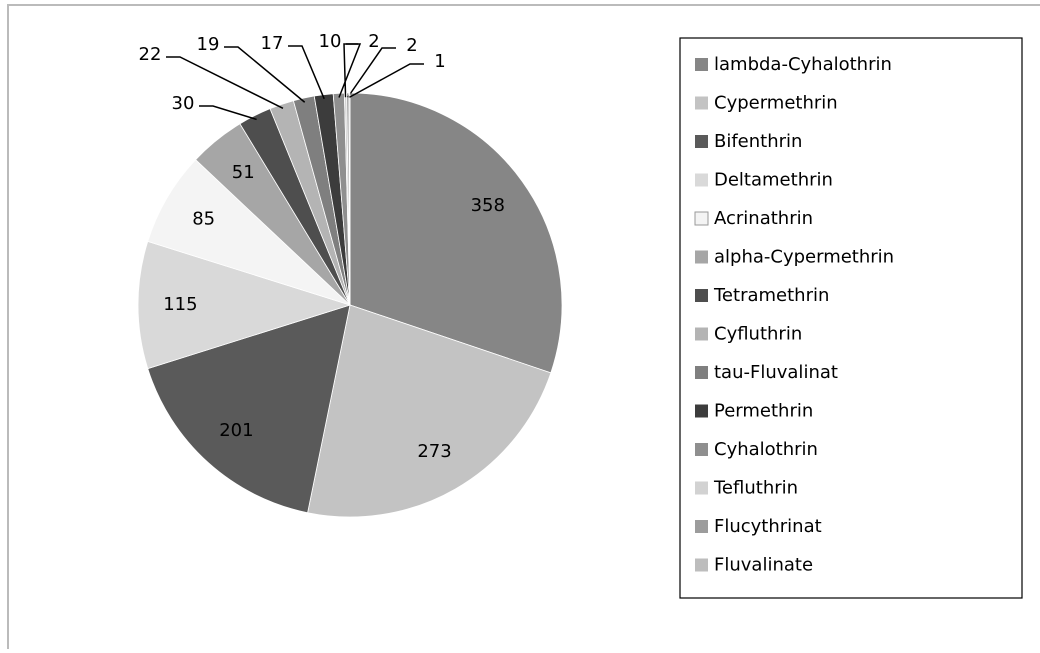  What do you see at coordinates (180, 304) in the screenshot?
I see `data-label: 115` at bounding box center [180, 304].